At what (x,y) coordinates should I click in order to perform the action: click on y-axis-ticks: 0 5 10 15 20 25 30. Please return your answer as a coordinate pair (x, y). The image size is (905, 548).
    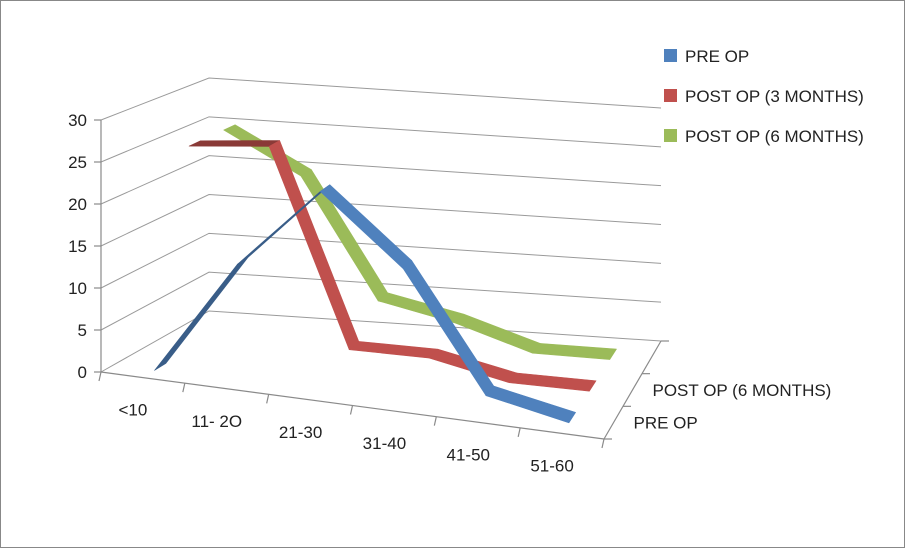
    Looking at the image, I should click on (84, 246).